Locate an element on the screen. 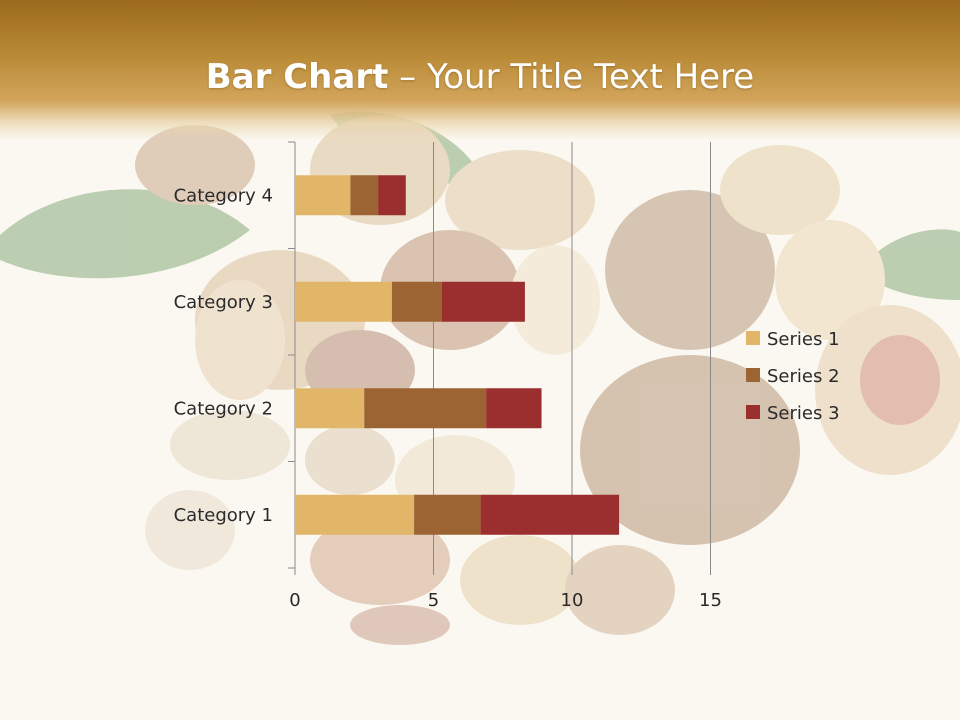 This screenshot has width=960, height=720. x-tick-label: 0 is located at coordinates (294, 600).